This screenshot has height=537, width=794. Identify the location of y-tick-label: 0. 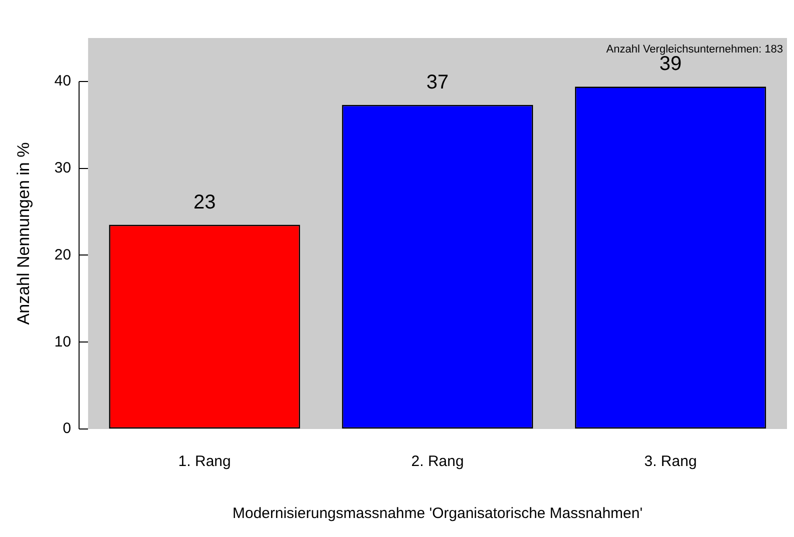
(67, 429).